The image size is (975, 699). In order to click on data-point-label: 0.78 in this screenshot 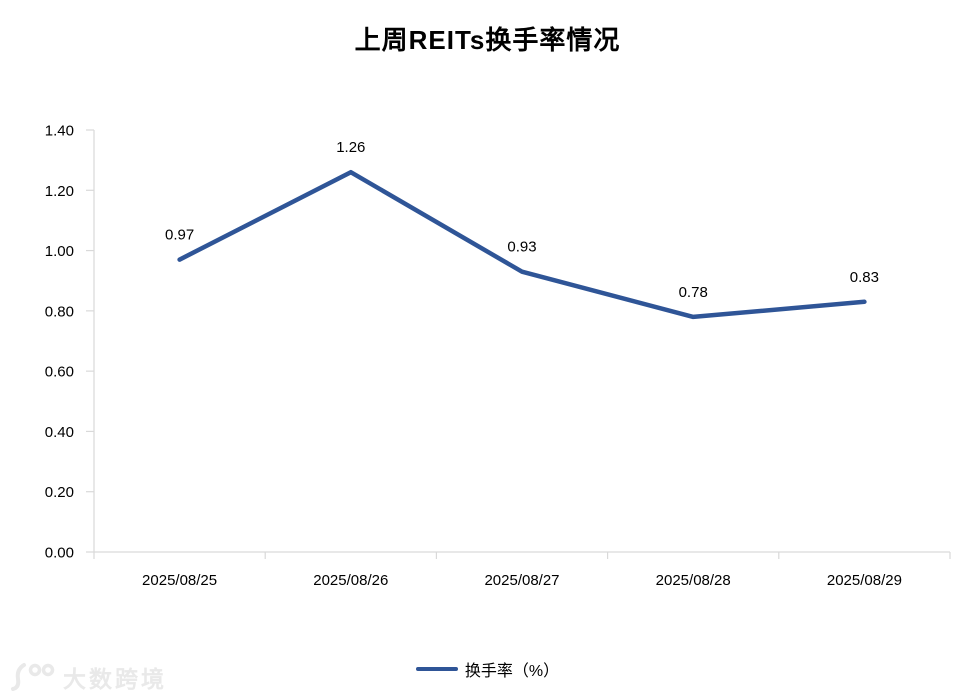, I will do `click(693, 292)`.